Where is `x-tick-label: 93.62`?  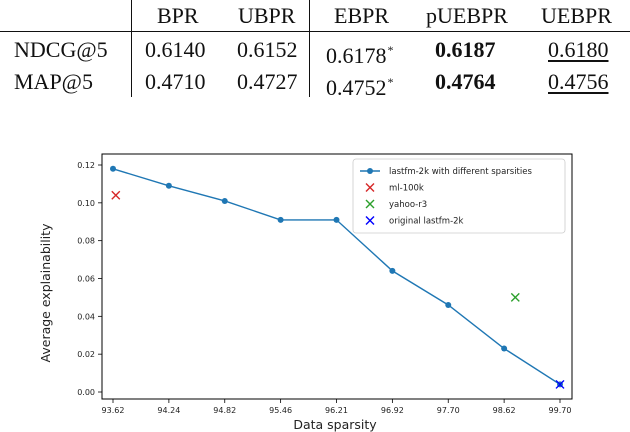
x-tick-label: 93.62 is located at coordinates (113, 410).